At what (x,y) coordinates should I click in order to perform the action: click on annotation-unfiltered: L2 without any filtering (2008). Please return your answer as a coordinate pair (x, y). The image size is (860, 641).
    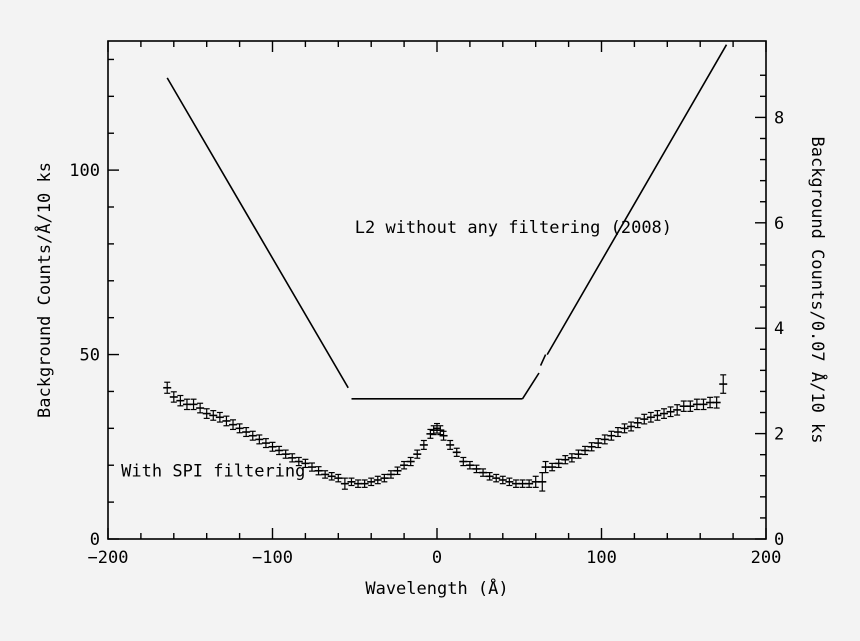
    Looking at the image, I should click on (513, 228).